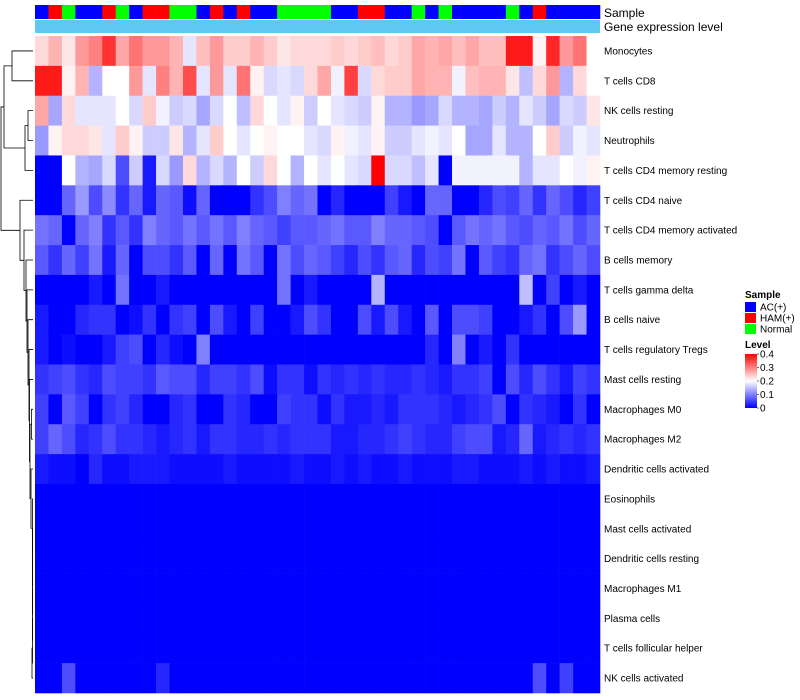  What do you see at coordinates (759, 377) in the screenshot?
I see `level-legend: Level 0.4 0.3 0.2 0.1 0` at bounding box center [759, 377].